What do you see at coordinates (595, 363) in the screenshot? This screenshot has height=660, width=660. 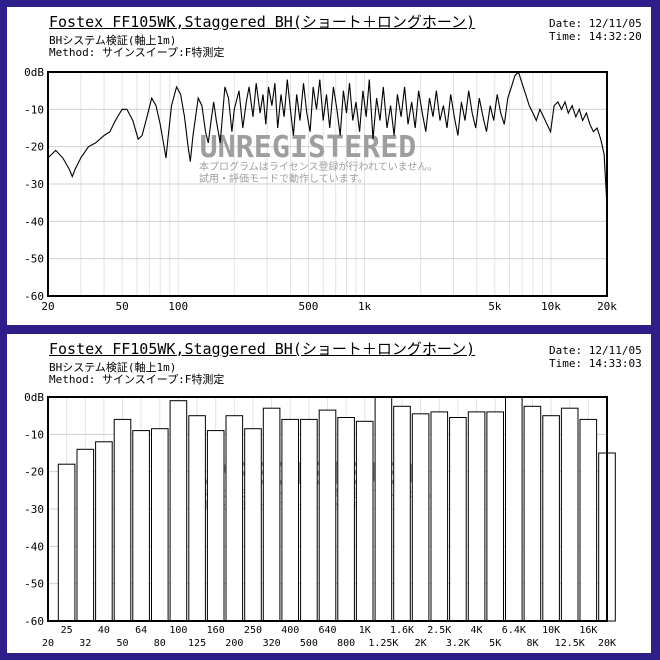 I see `chart-time: Time: 14:33:03` at bounding box center [595, 363].